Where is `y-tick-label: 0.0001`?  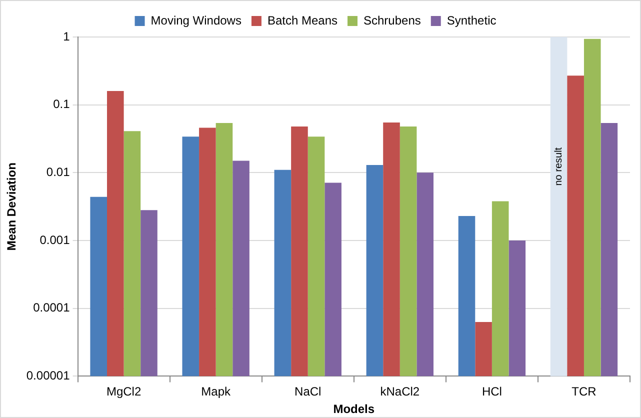
y-tick-label: 0.0001 is located at coordinates (51, 307).